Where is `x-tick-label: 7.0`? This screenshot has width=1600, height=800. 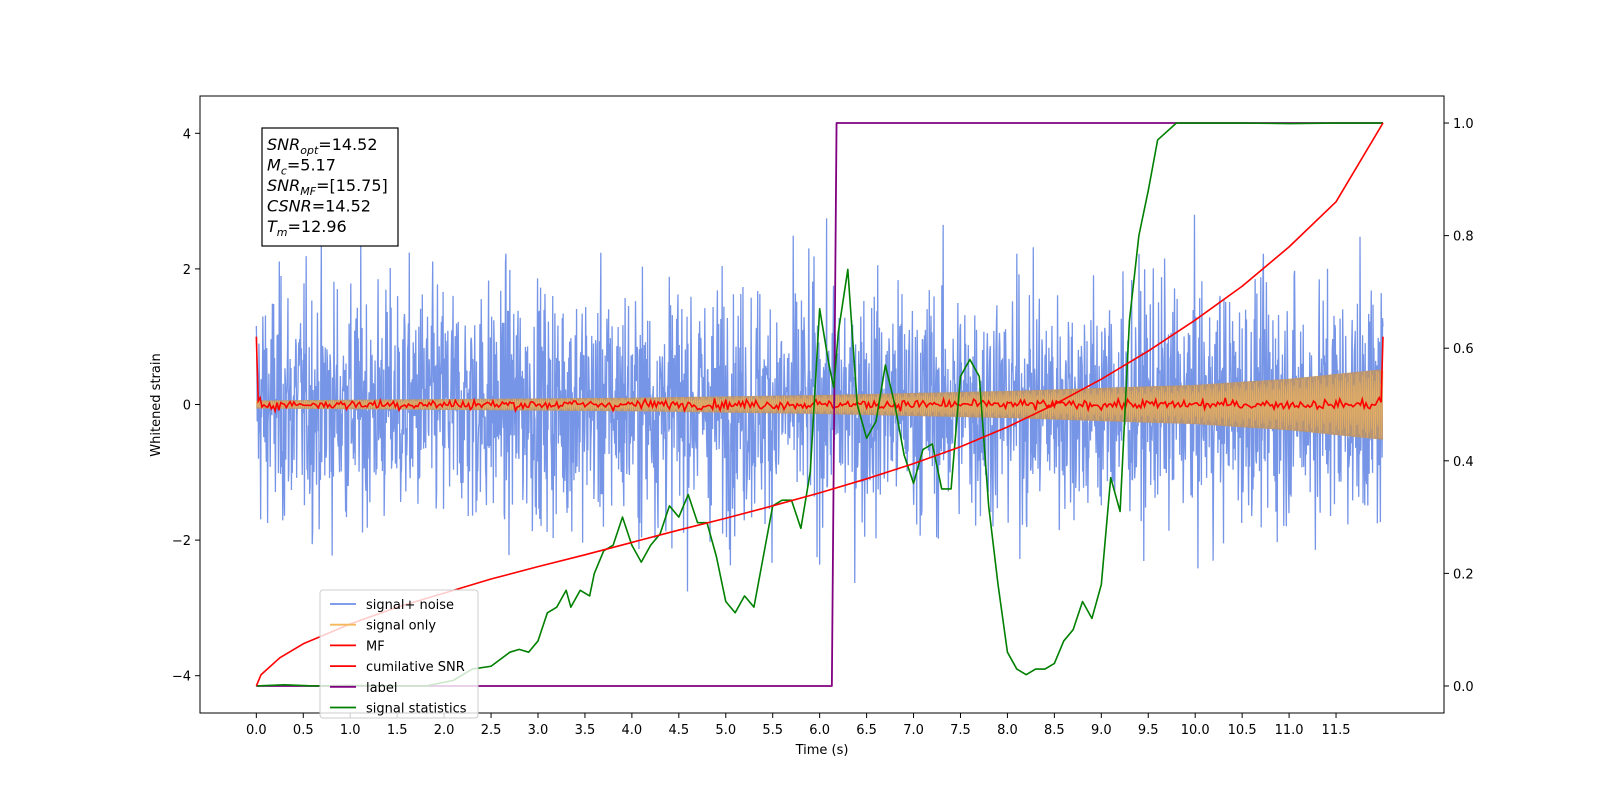 x-tick-label: 7.0 is located at coordinates (913, 730).